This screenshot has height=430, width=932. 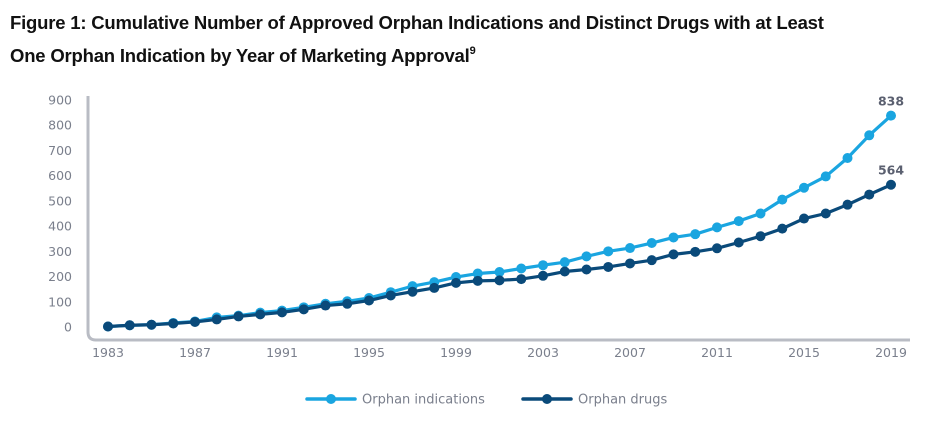 I want to click on x-tick-label: 1999, so click(x=456, y=352).